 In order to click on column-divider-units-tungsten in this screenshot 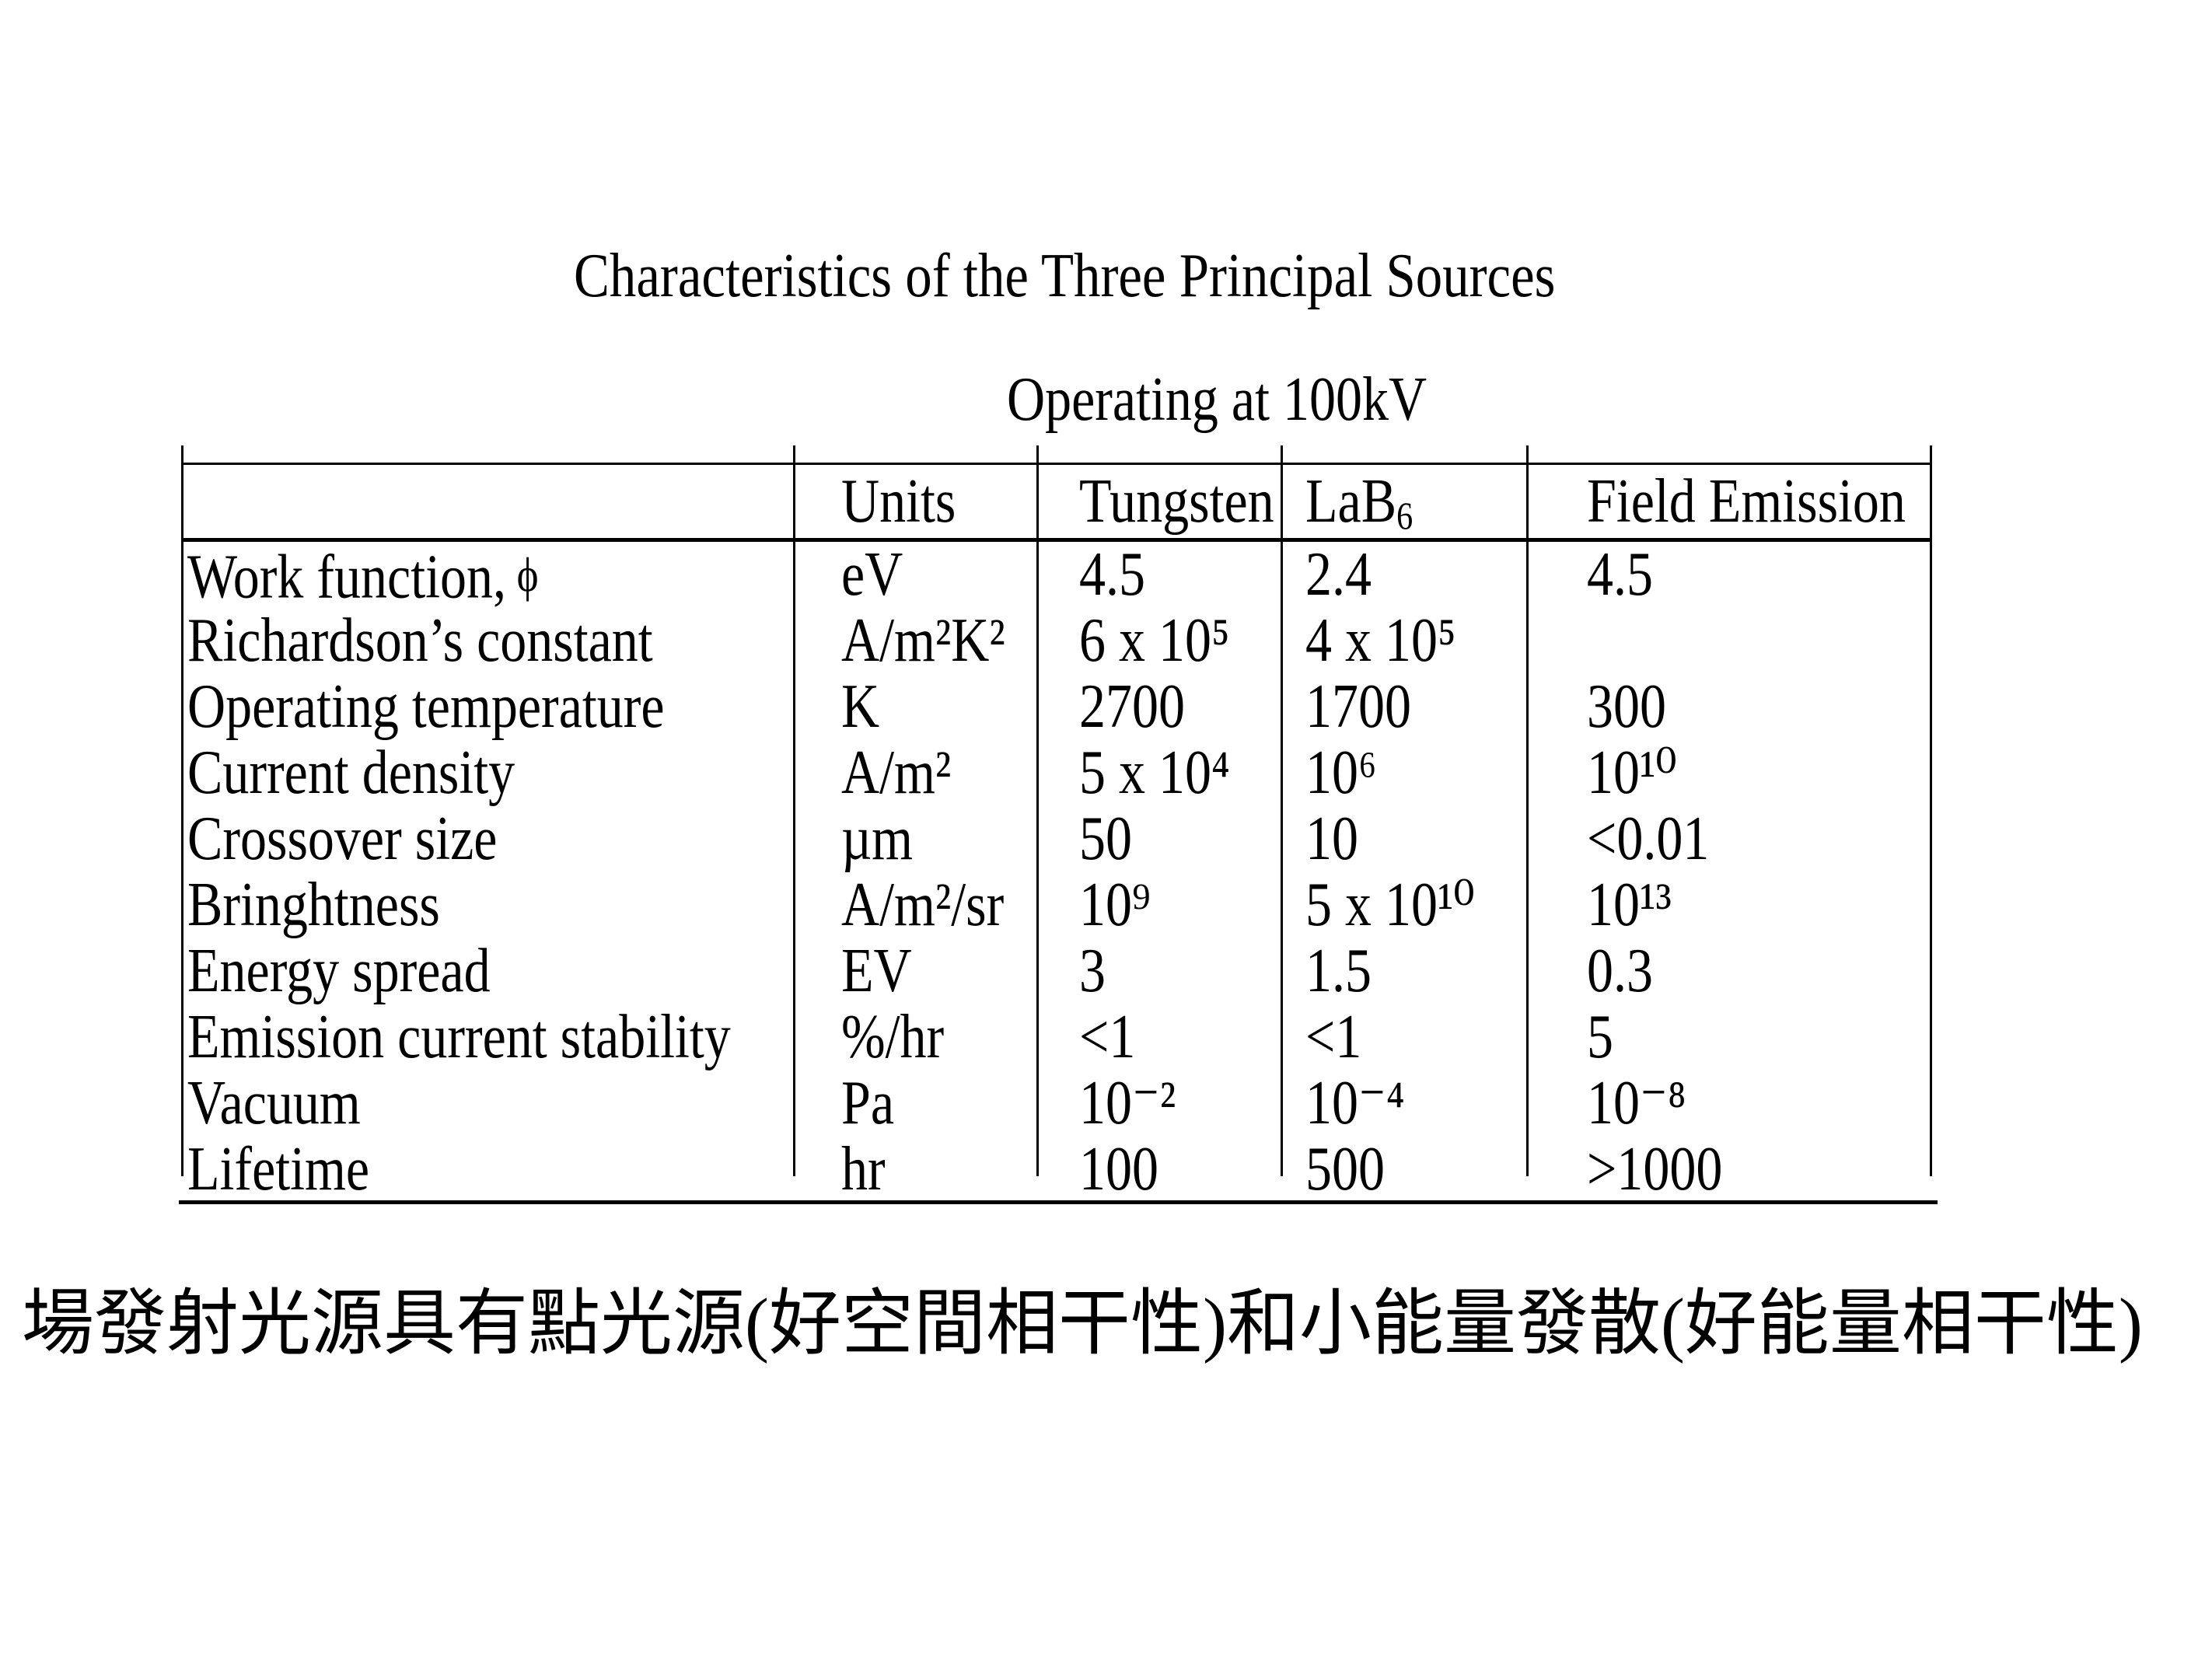, I will do `click(1037, 811)`.